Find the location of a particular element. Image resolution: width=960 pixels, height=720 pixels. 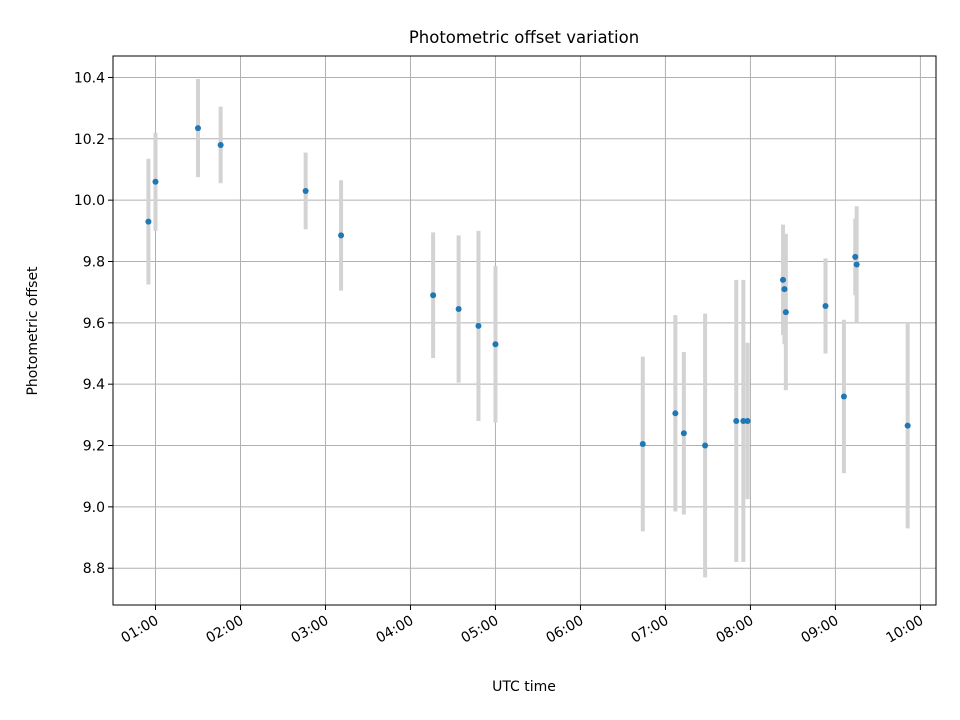

y-tick-label: 9.6 is located at coordinates (94, 324).